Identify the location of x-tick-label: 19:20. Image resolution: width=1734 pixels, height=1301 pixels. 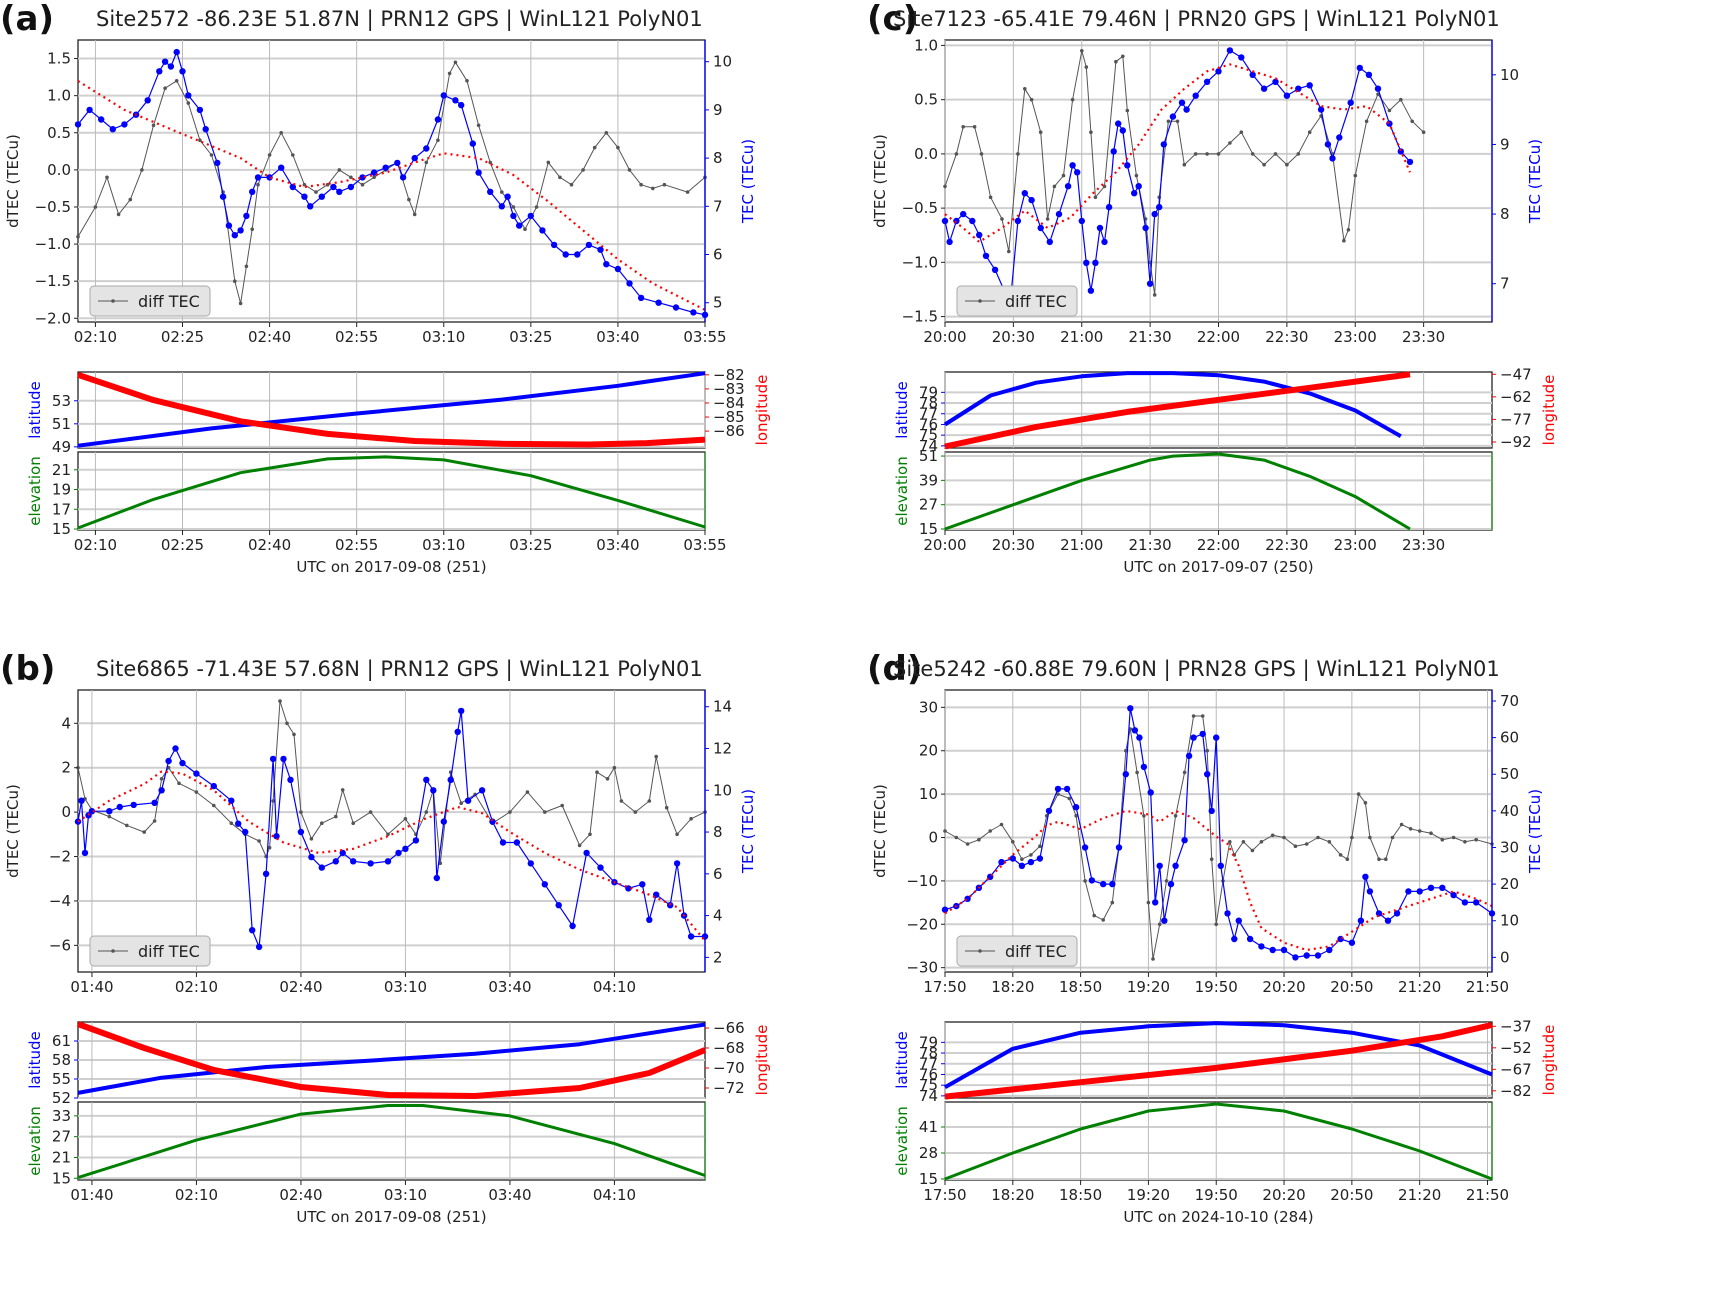
(1148, 1195).